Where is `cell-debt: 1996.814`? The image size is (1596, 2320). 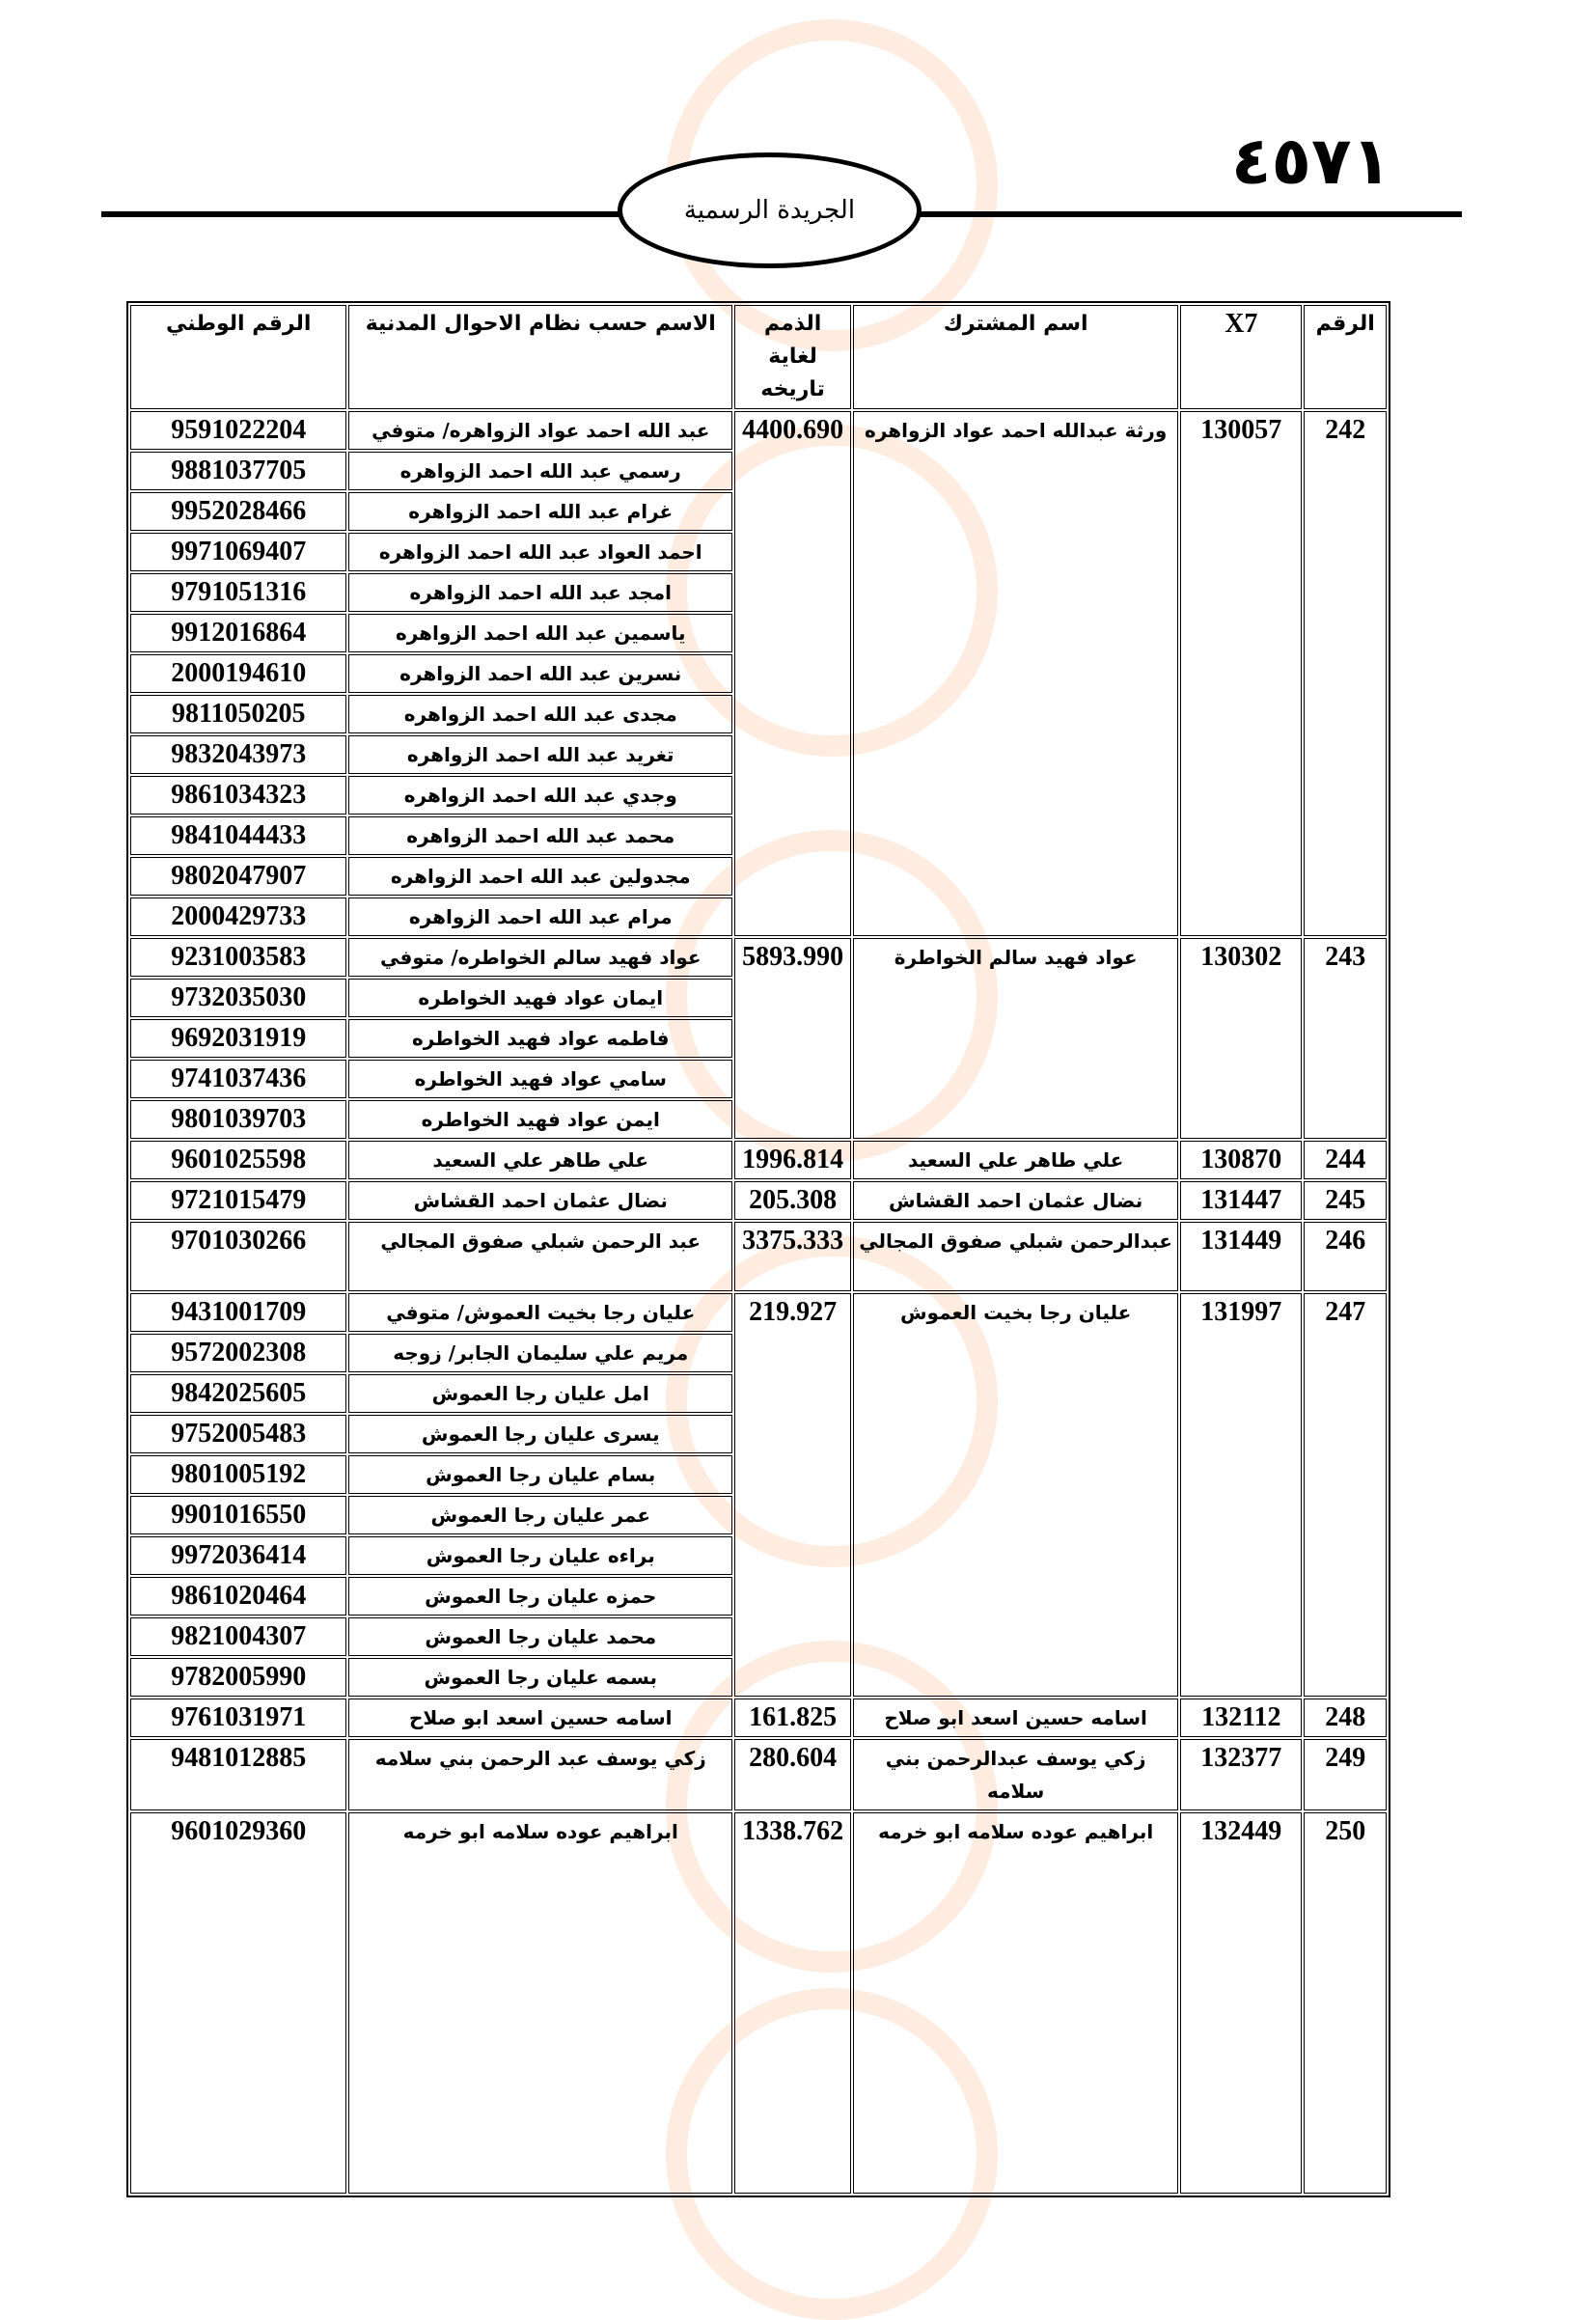 cell-debt: 1996.814 is located at coordinates (793, 1160).